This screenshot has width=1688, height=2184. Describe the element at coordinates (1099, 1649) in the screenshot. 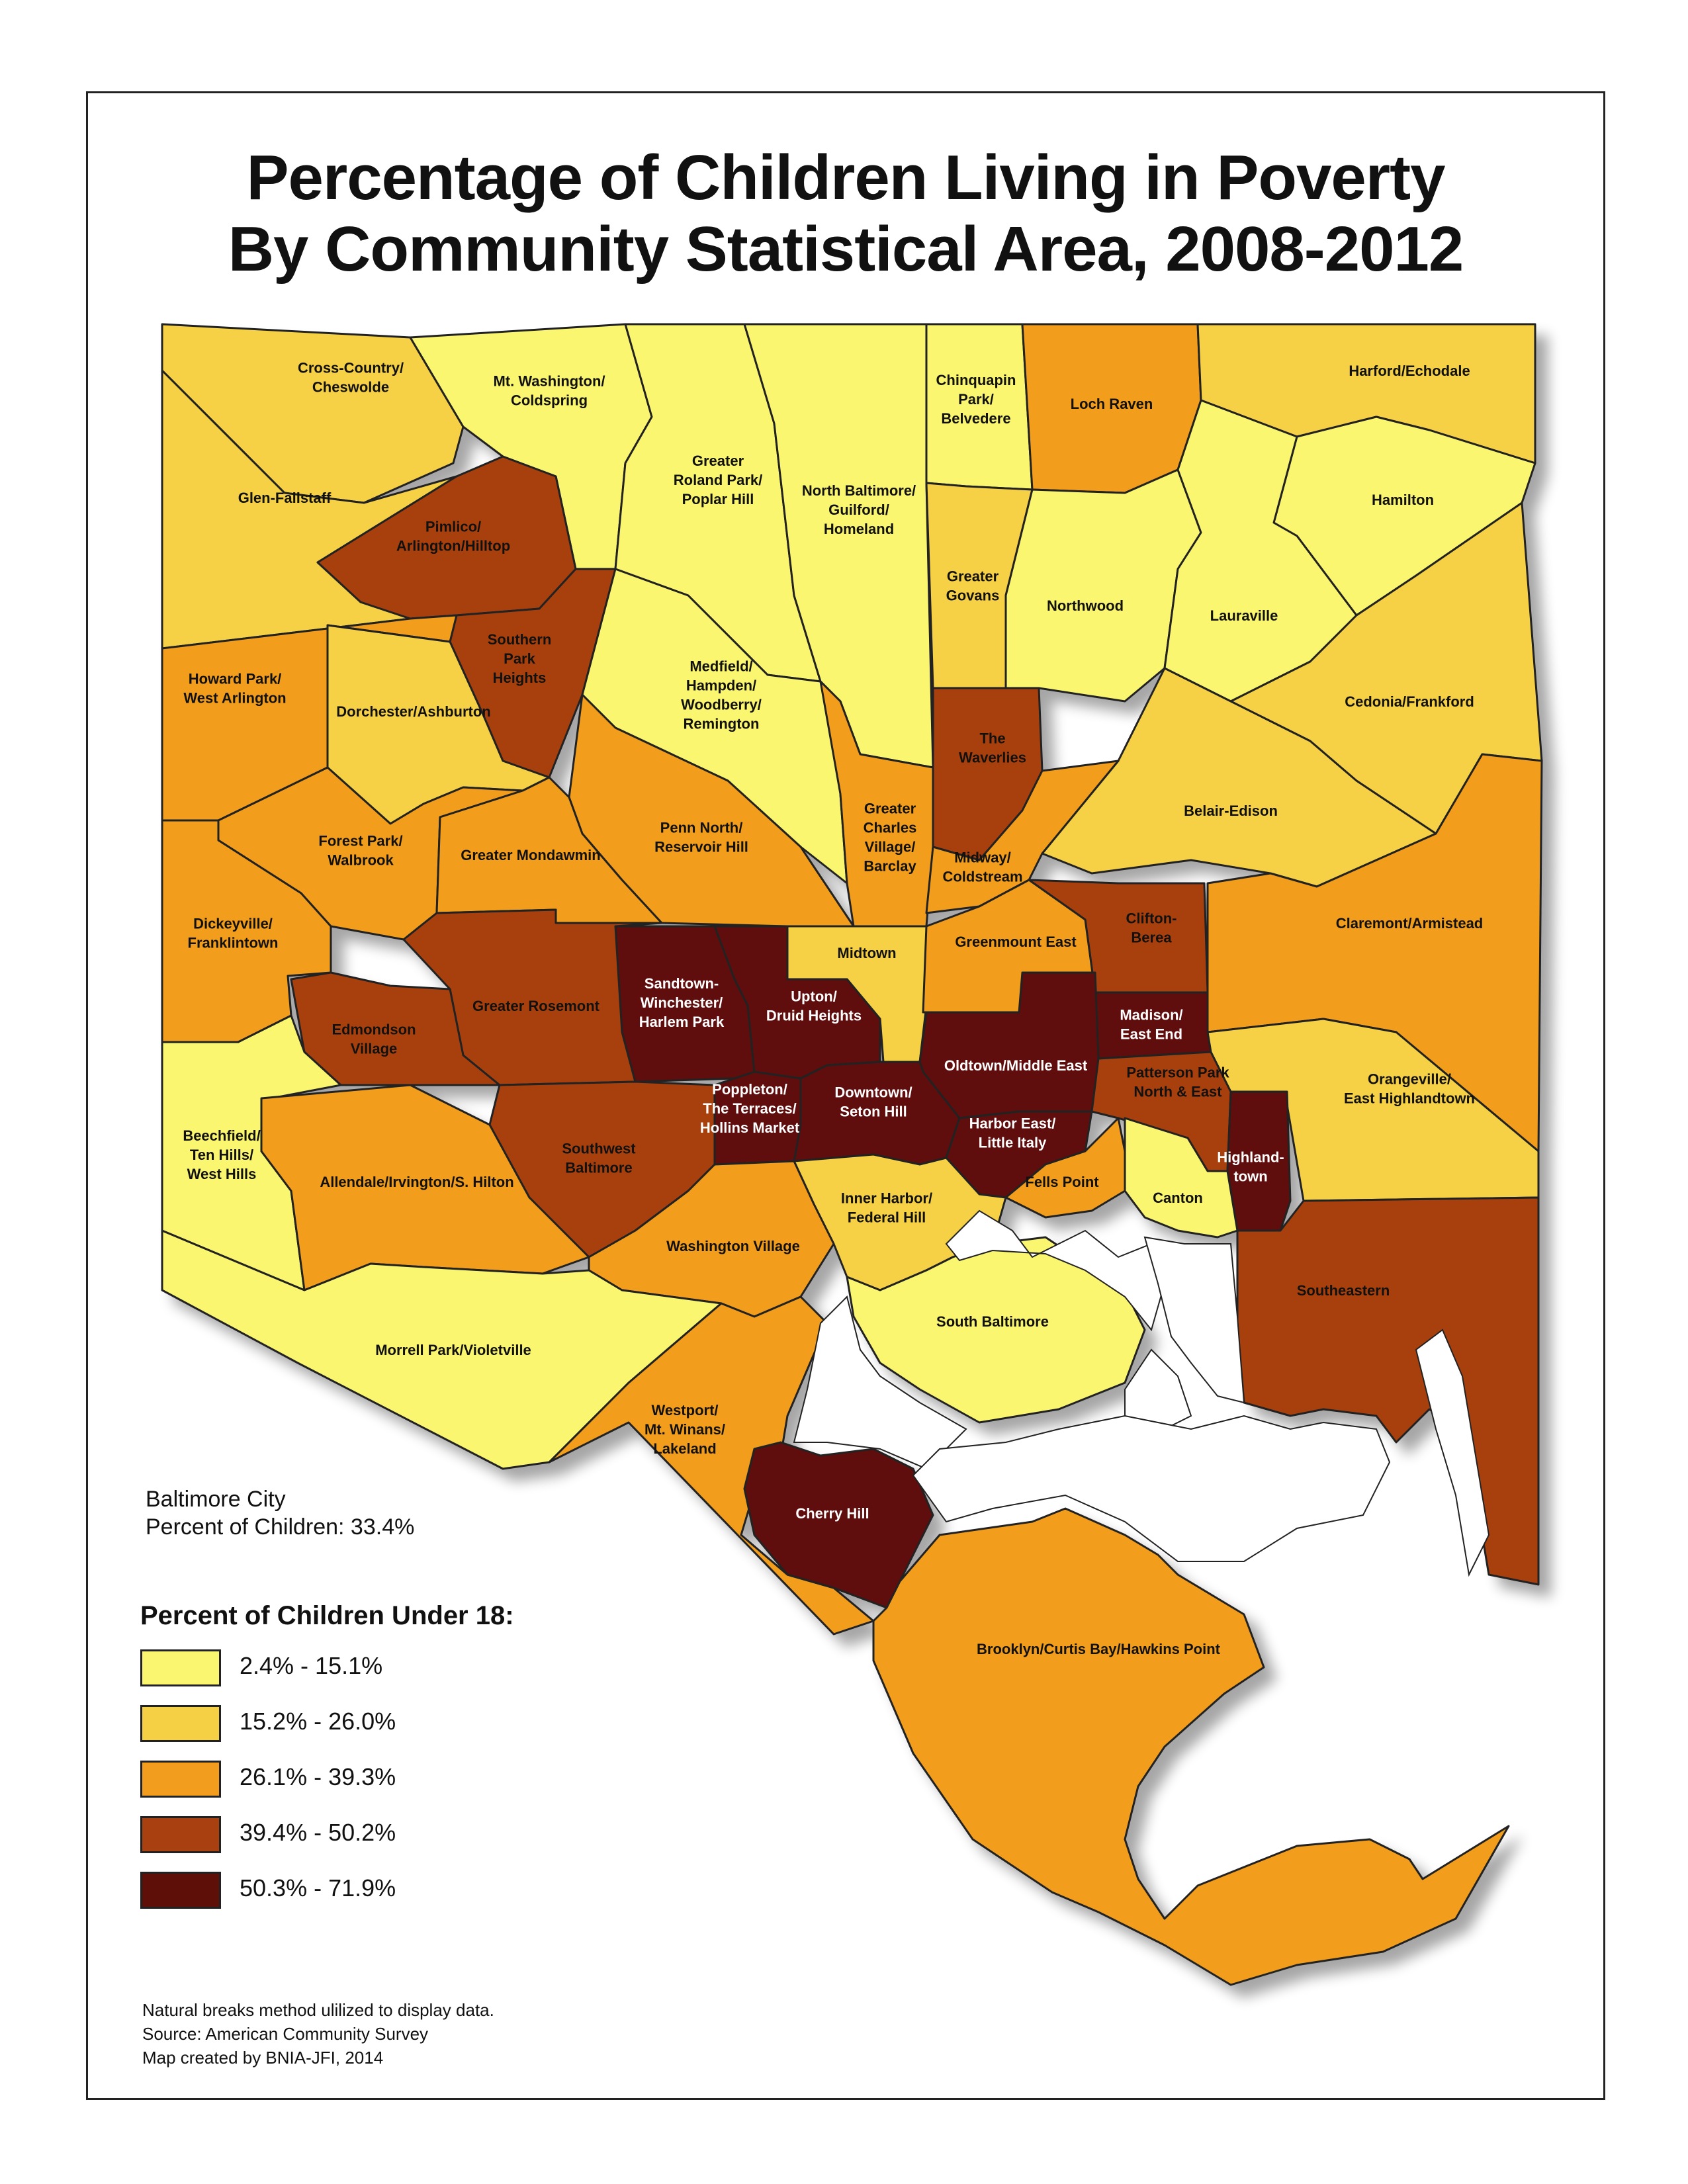

I see `area-label-line: Brooklyn/Curtis Bay/Hawkins Point` at that location.